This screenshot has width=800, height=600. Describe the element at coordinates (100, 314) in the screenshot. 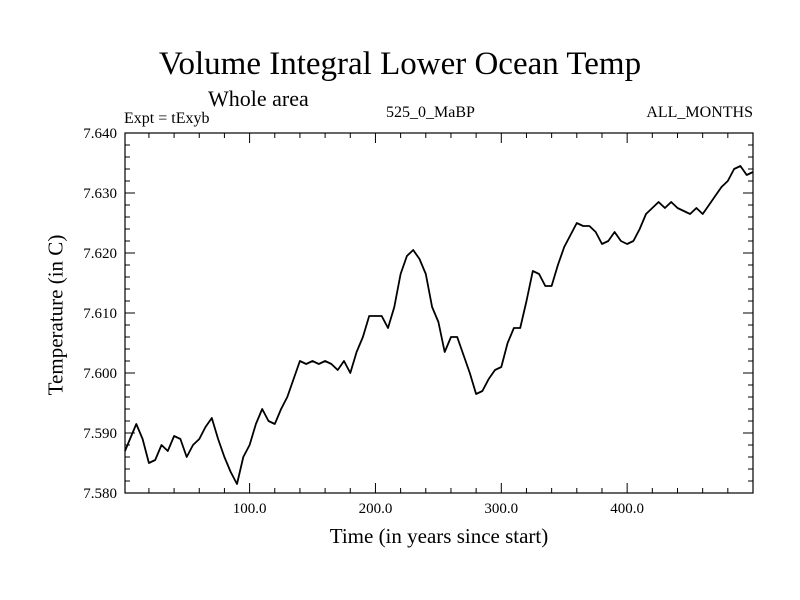

I see `y-tick-label: 7.610` at that location.